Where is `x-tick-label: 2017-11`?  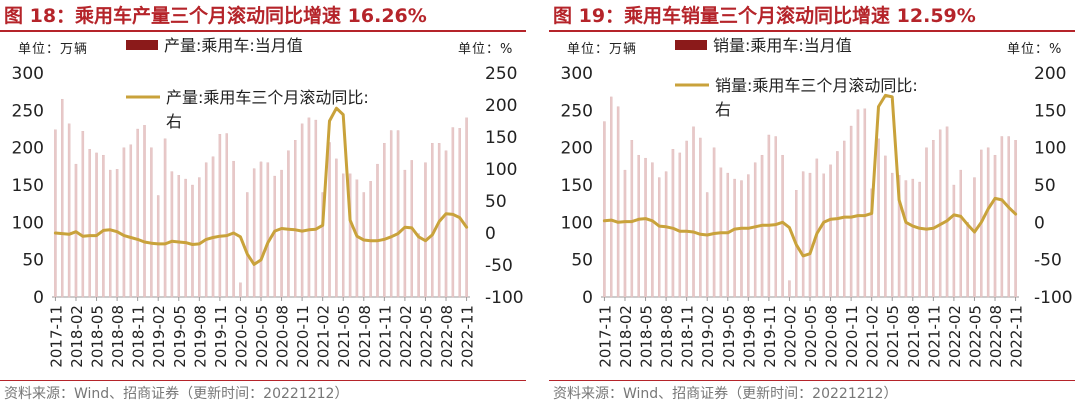 x-tick-label: 2017-11 is located at coordinates (56, 336).